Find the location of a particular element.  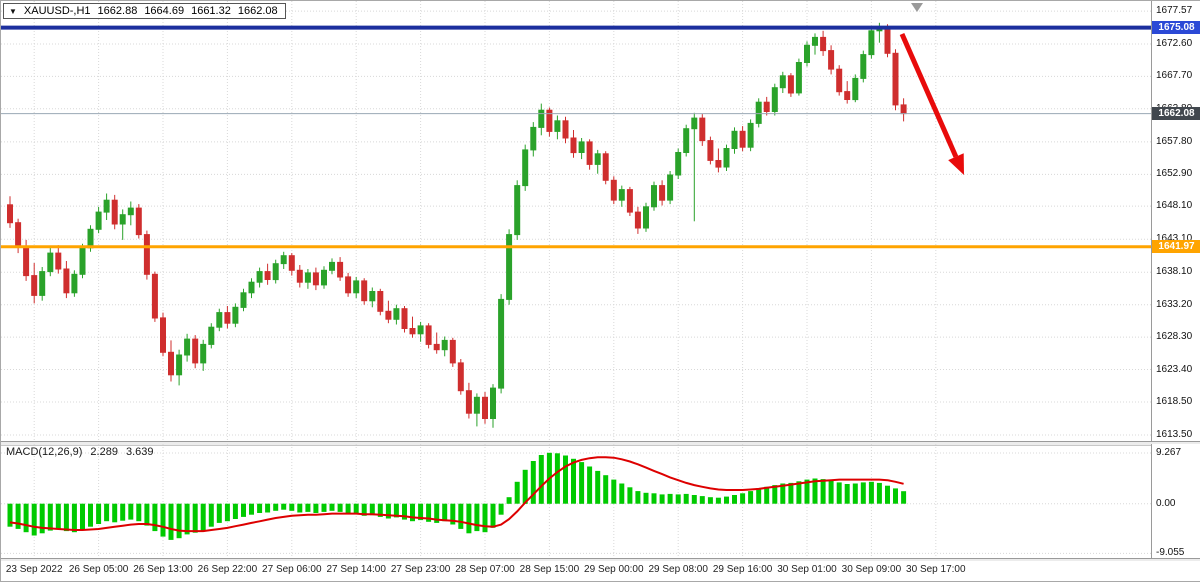

time-label: 27 Sep 23:00 is located at coordinates (420, 569).